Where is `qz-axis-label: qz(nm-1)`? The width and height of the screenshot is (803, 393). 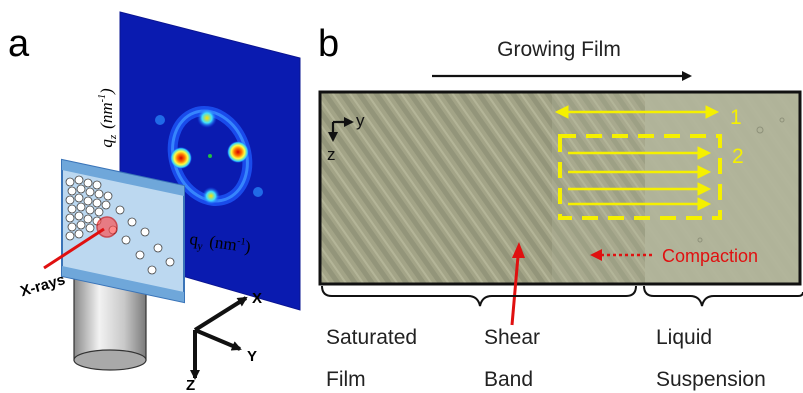 qz-axis-label: qz(nm-1) is located at coordinates (108, 118).